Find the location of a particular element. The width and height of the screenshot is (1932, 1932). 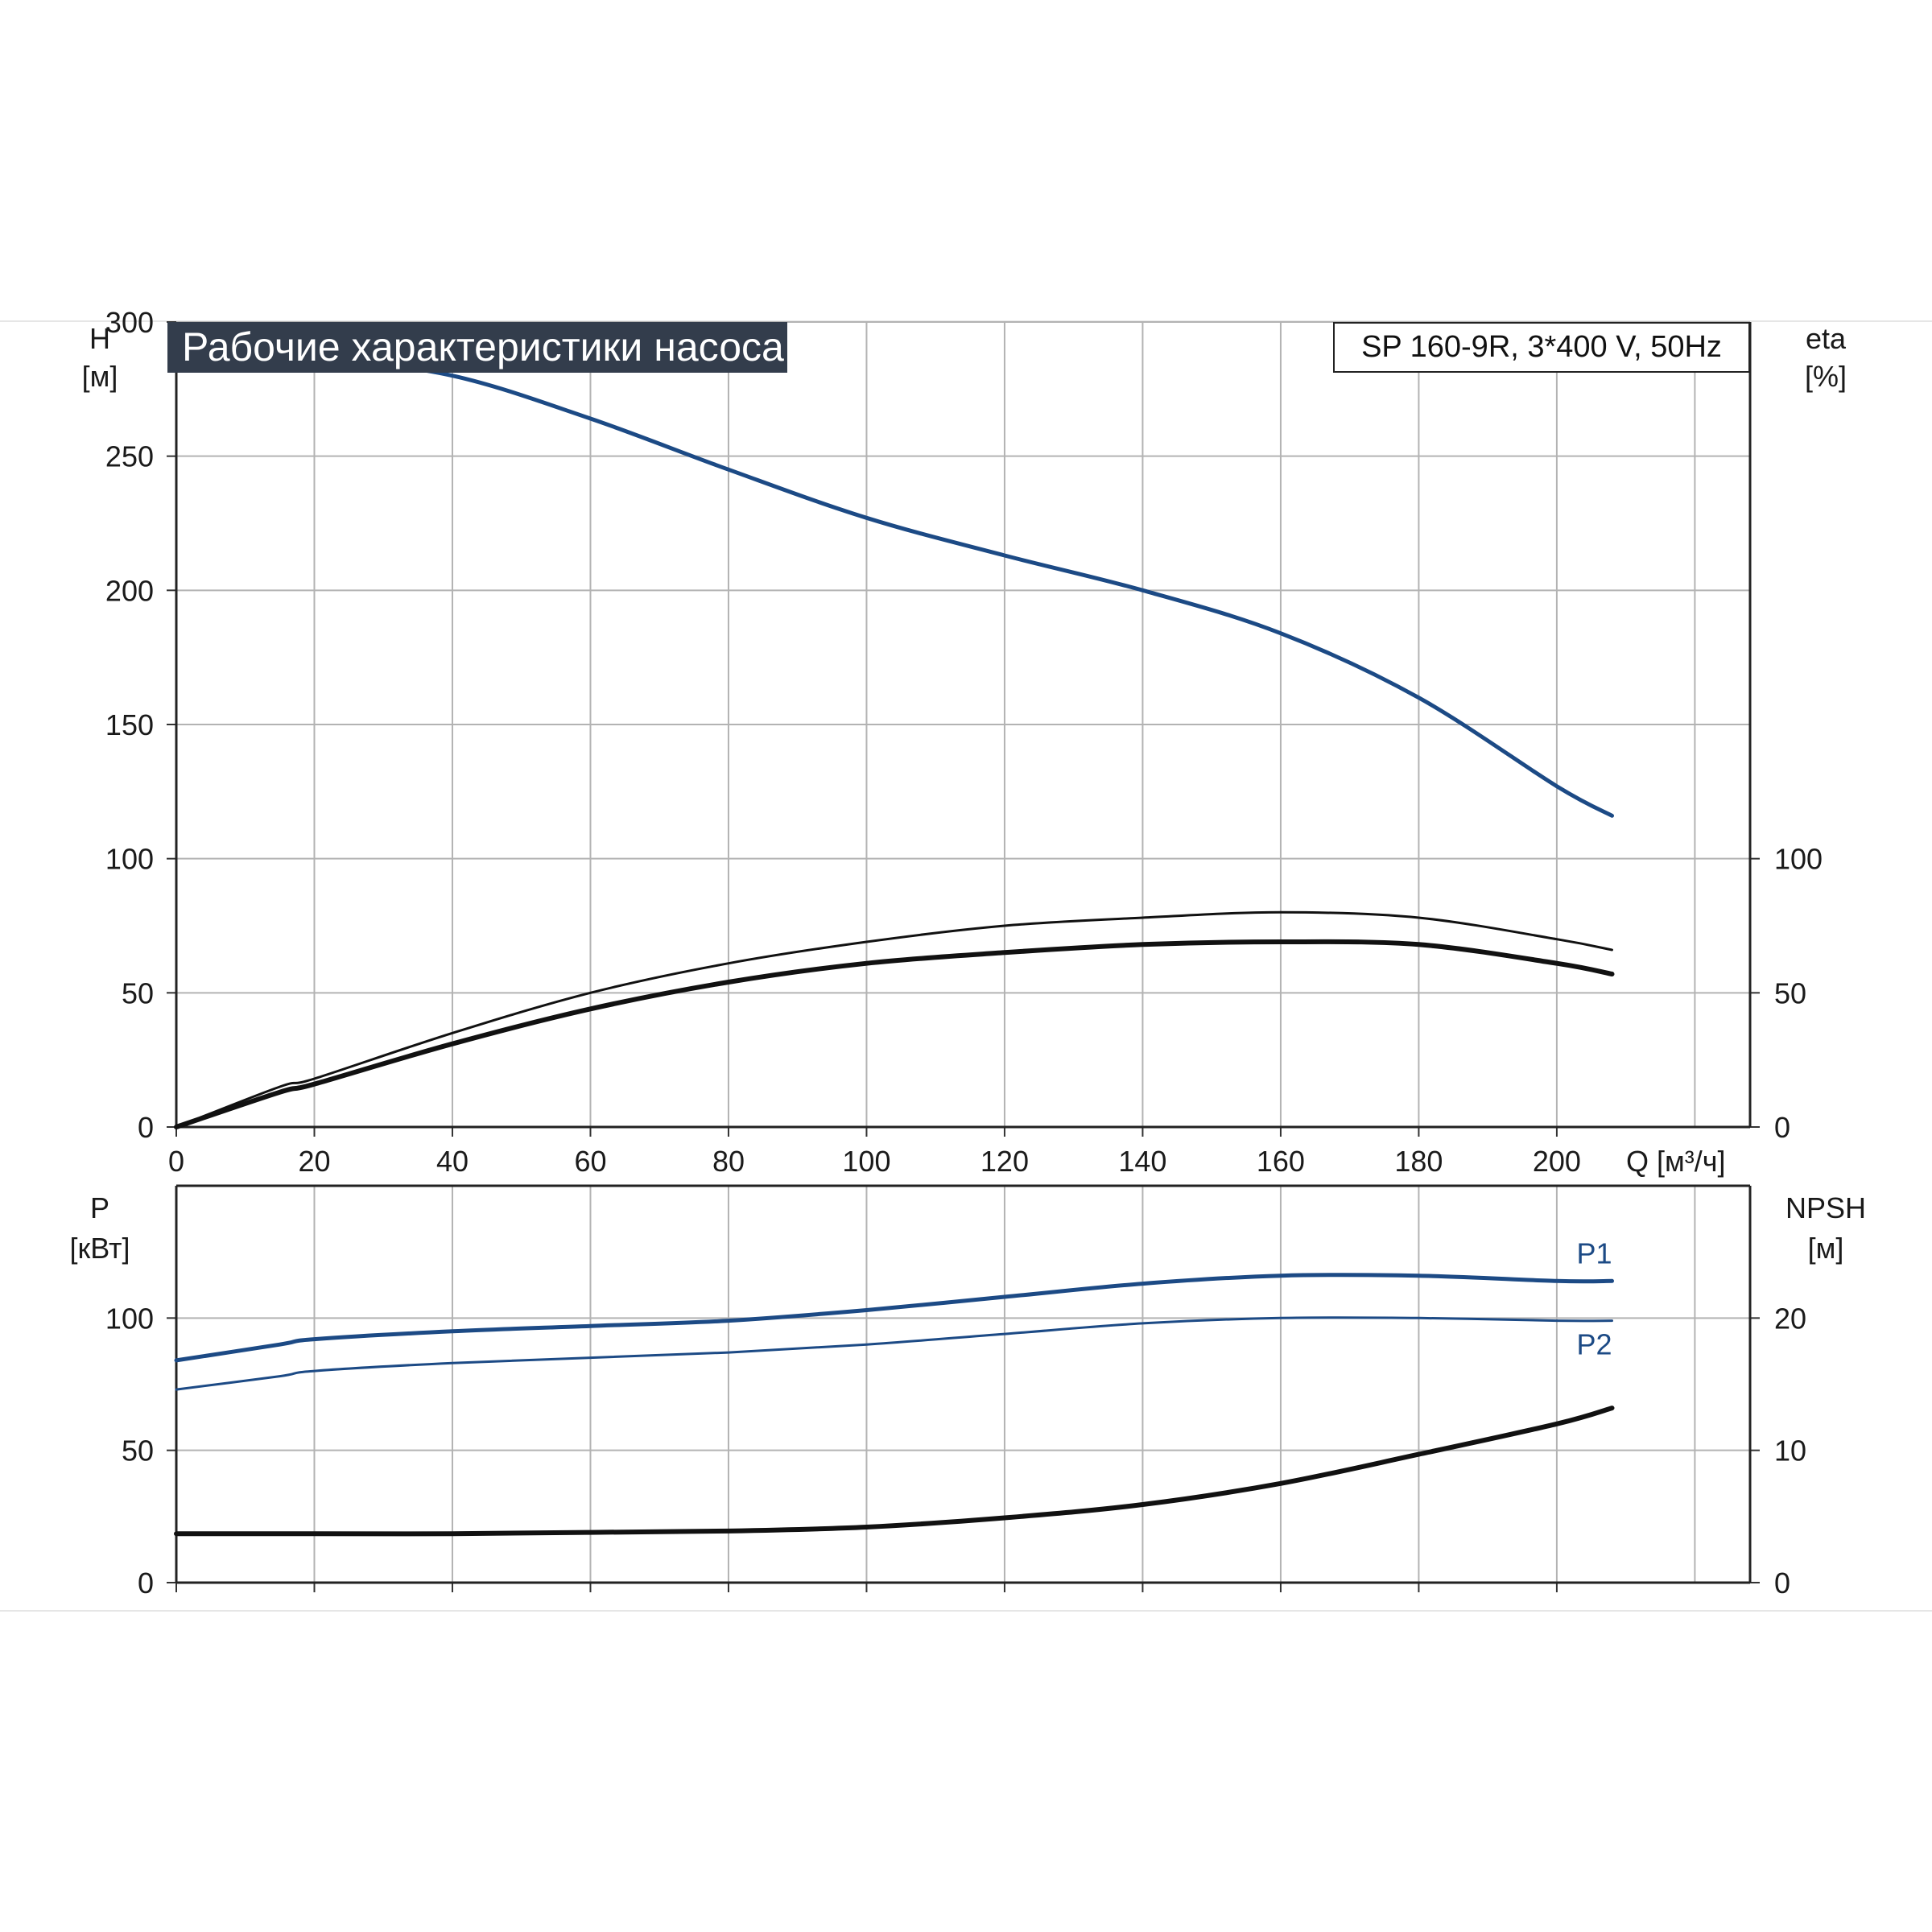

x-axis-label: Q [м³/ч] is located at coordinates (1676, 1161).